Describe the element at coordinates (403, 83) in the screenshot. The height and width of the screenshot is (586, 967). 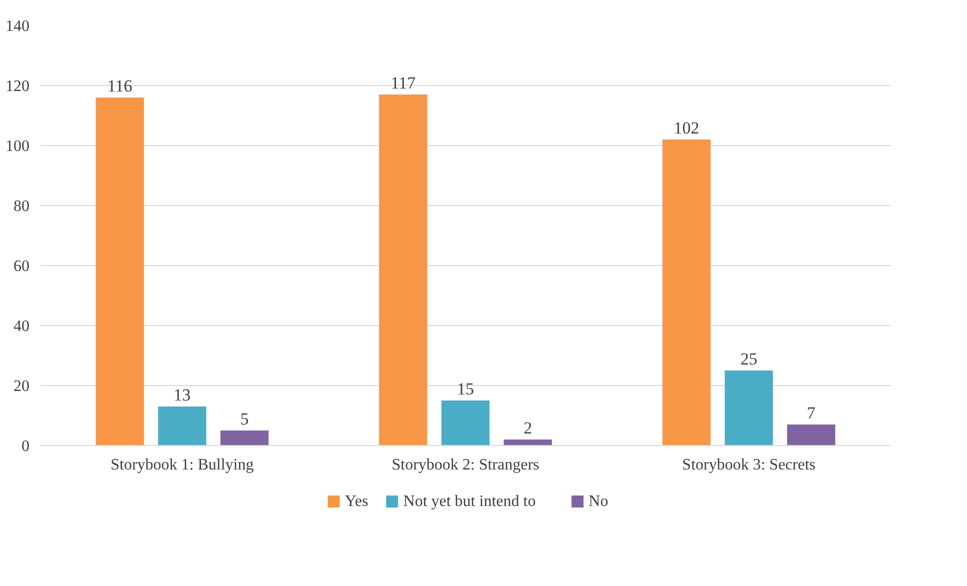
I see `data-label: 117` at that location.